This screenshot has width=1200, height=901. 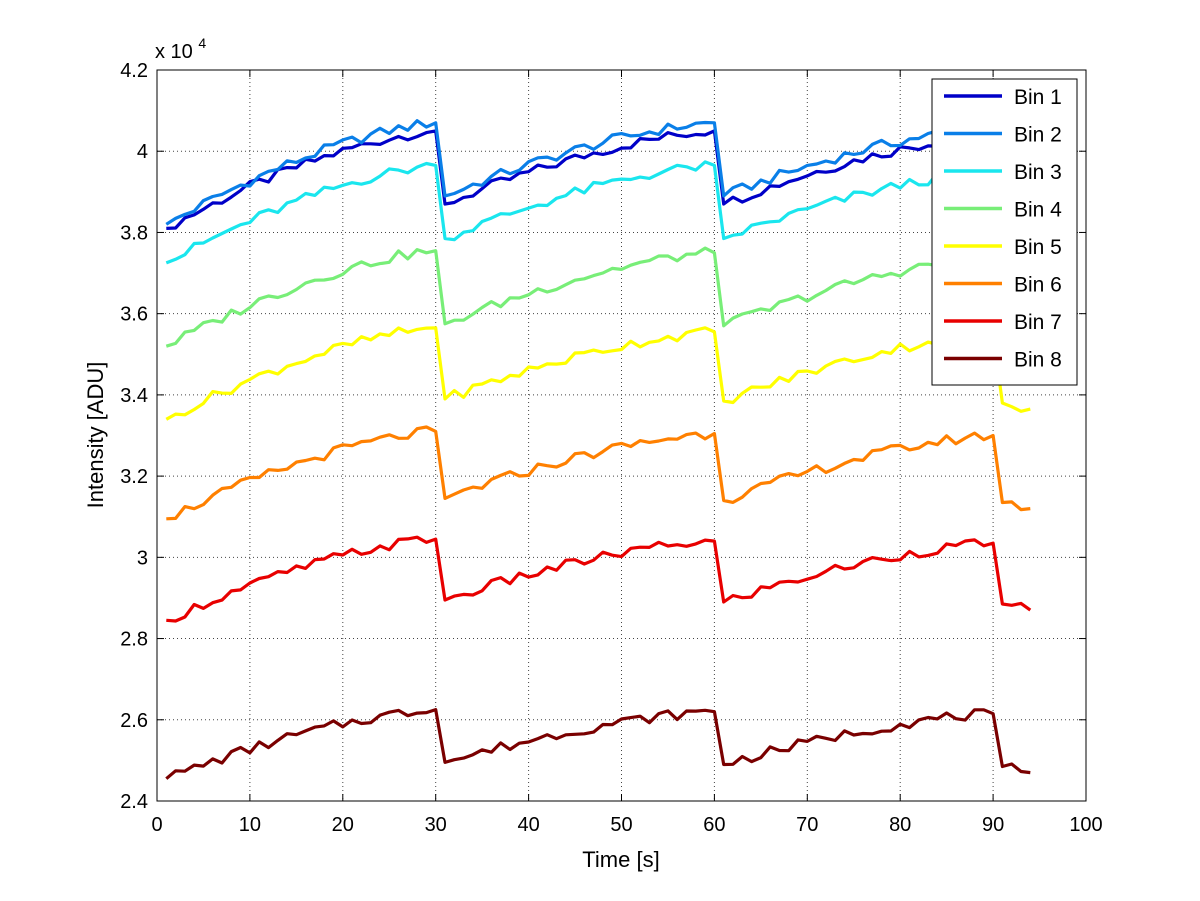 What do you see at coordinates (142, 558) in the screenshot?
I see `y-tick-label: 3` at bounding box center [142, 558].